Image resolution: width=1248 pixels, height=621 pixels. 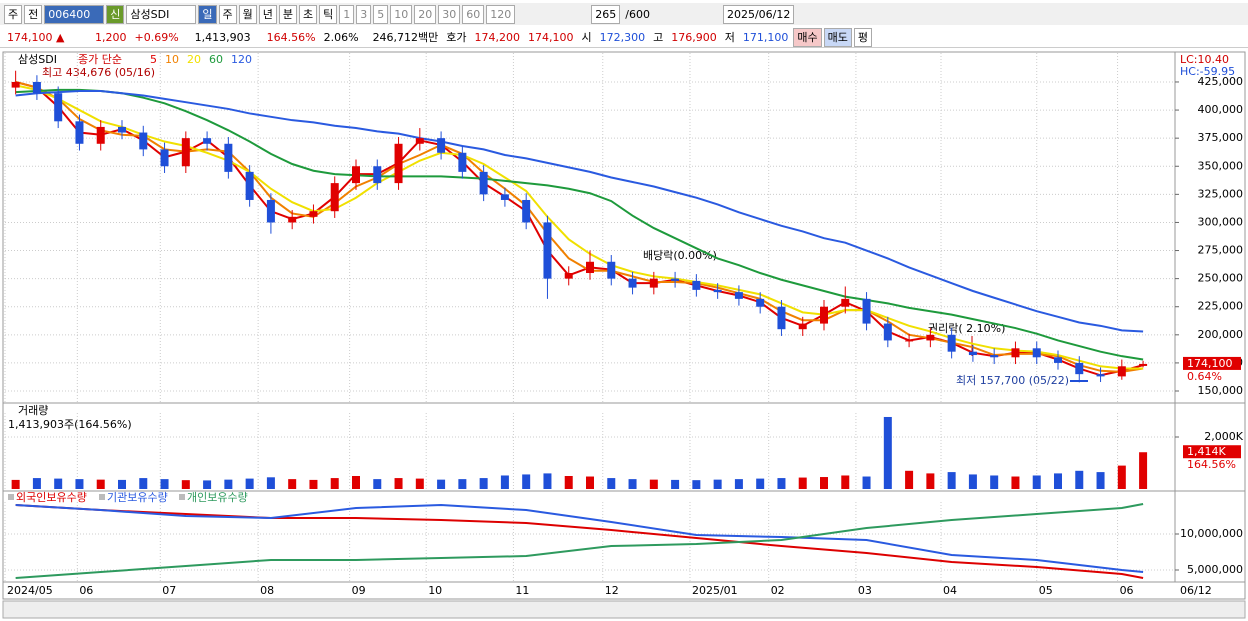 I want to click on count: 60, so click(x=473, y=14).